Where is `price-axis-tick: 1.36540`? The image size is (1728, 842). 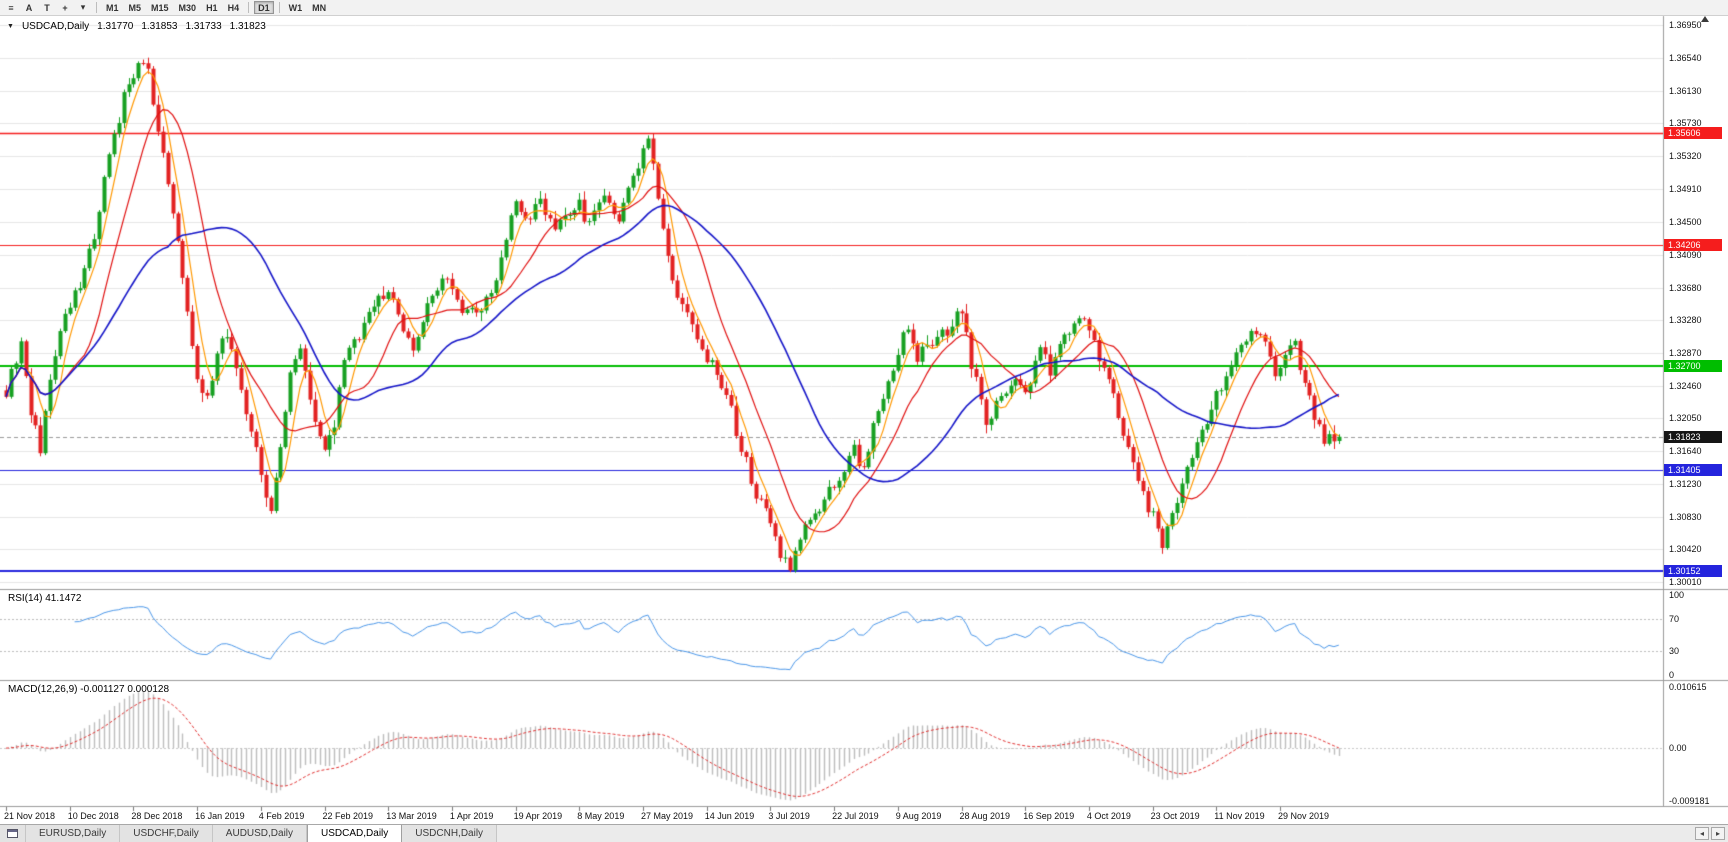 price-axis-tick: 1.36540 is located at coordinates (1685, 57).